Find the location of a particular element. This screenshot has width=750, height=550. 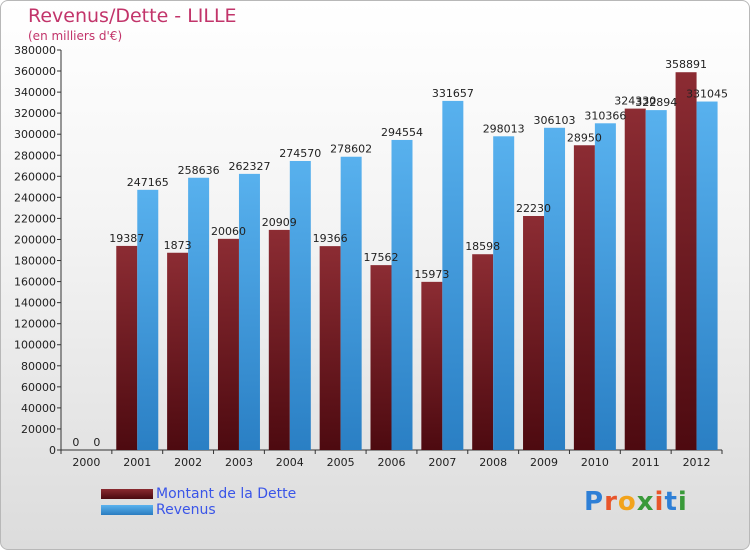

data-label-revenue: 274570 is located at coordinates (300, 153).